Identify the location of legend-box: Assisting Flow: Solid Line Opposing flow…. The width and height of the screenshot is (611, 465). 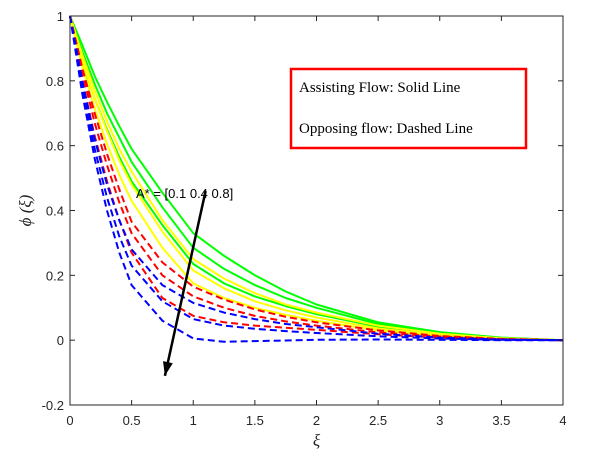
(408, 108).